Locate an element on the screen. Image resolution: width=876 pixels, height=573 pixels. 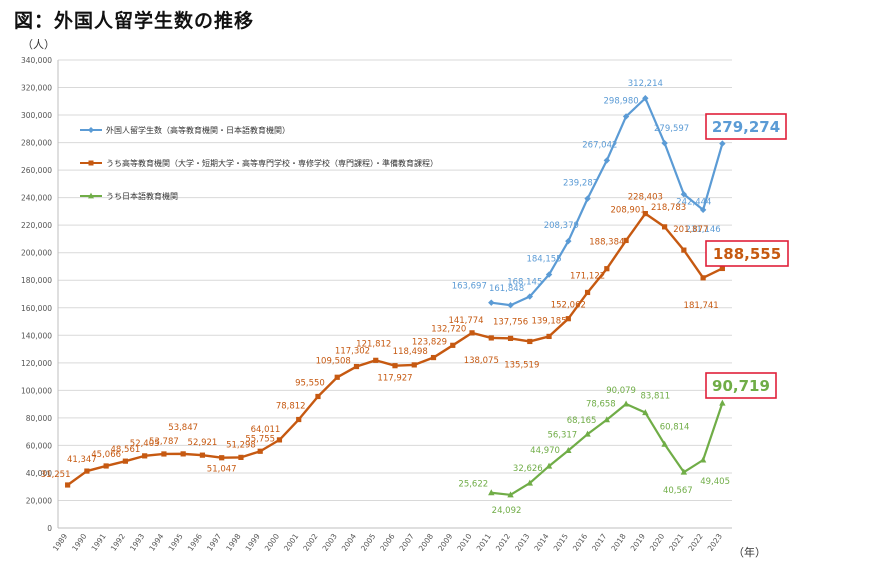
y-tick-label: 80,000 is located at coordinates (39, 418).